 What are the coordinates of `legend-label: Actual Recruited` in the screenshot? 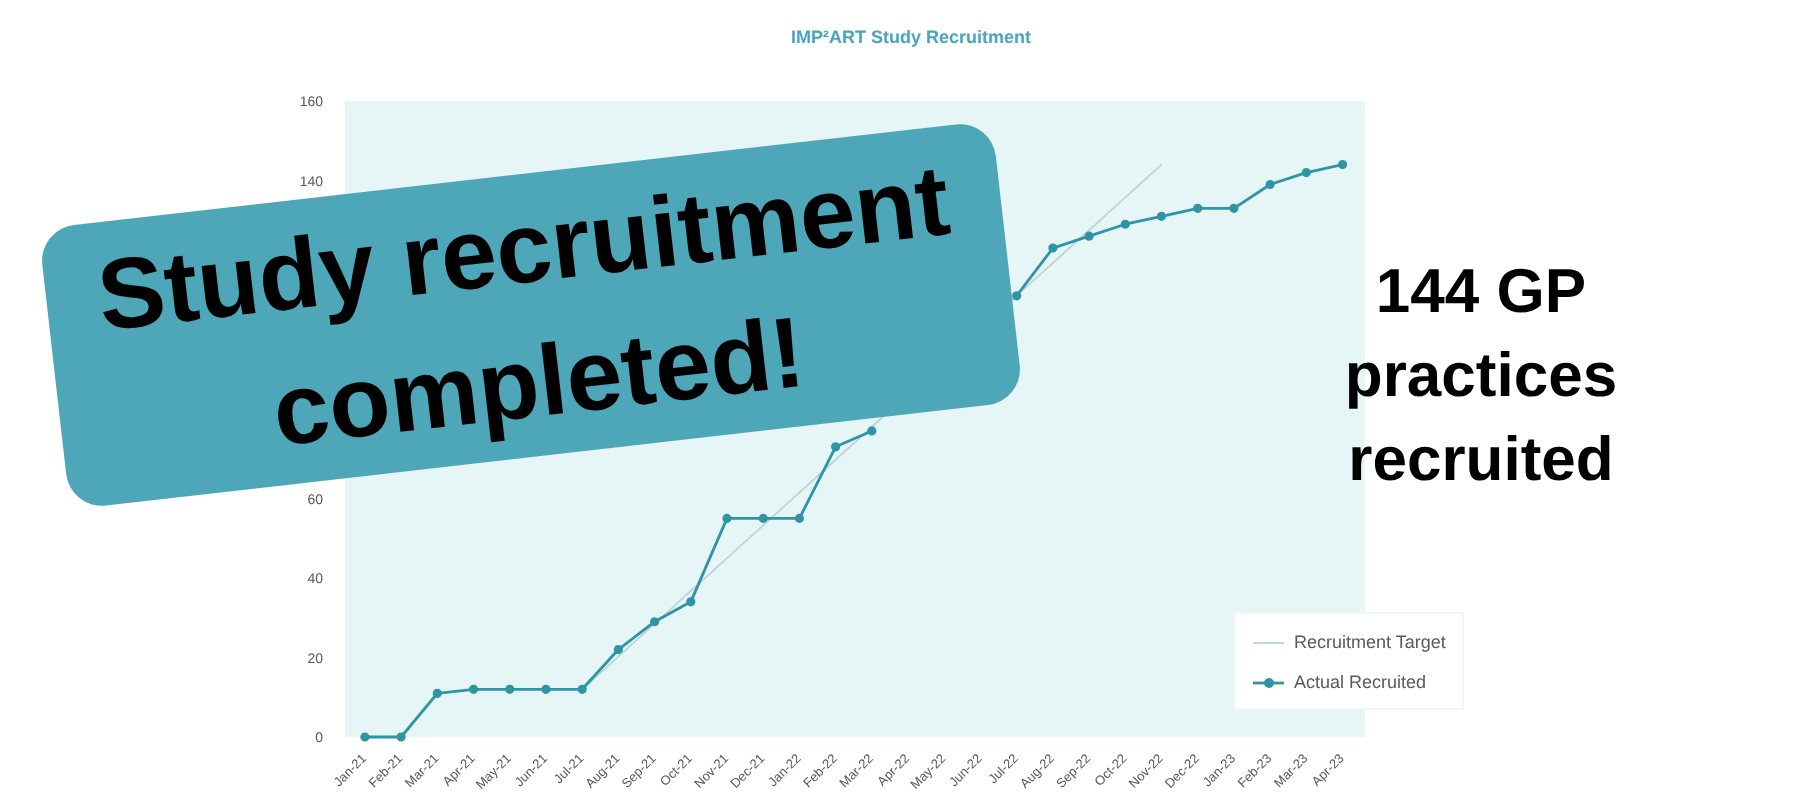 It's located at (1360, 681).